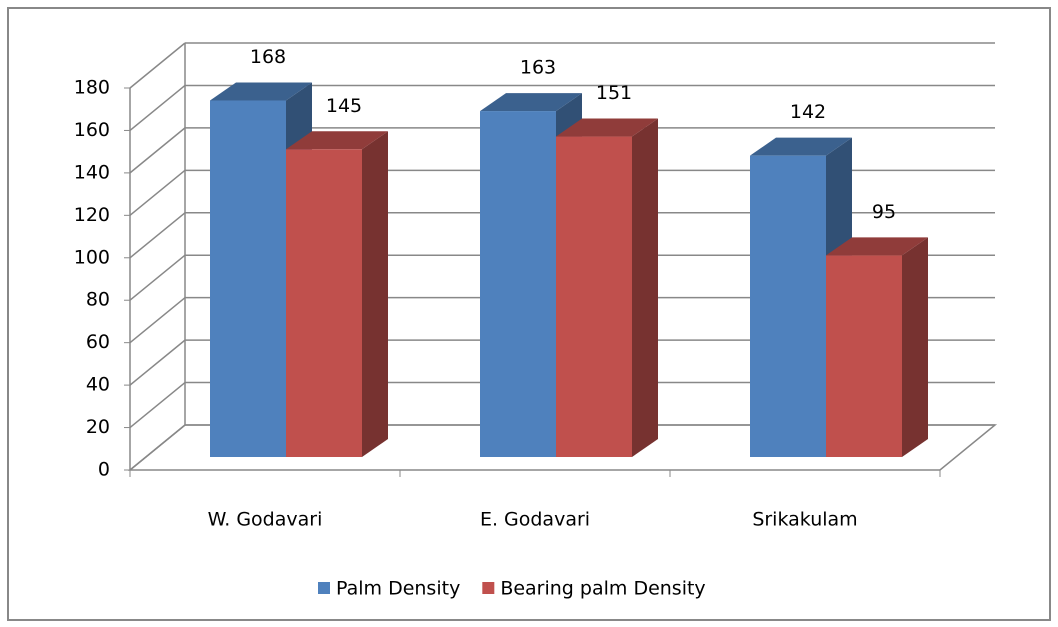  I want to click on x-tick-label: E. Godavari, so click(535, 520).